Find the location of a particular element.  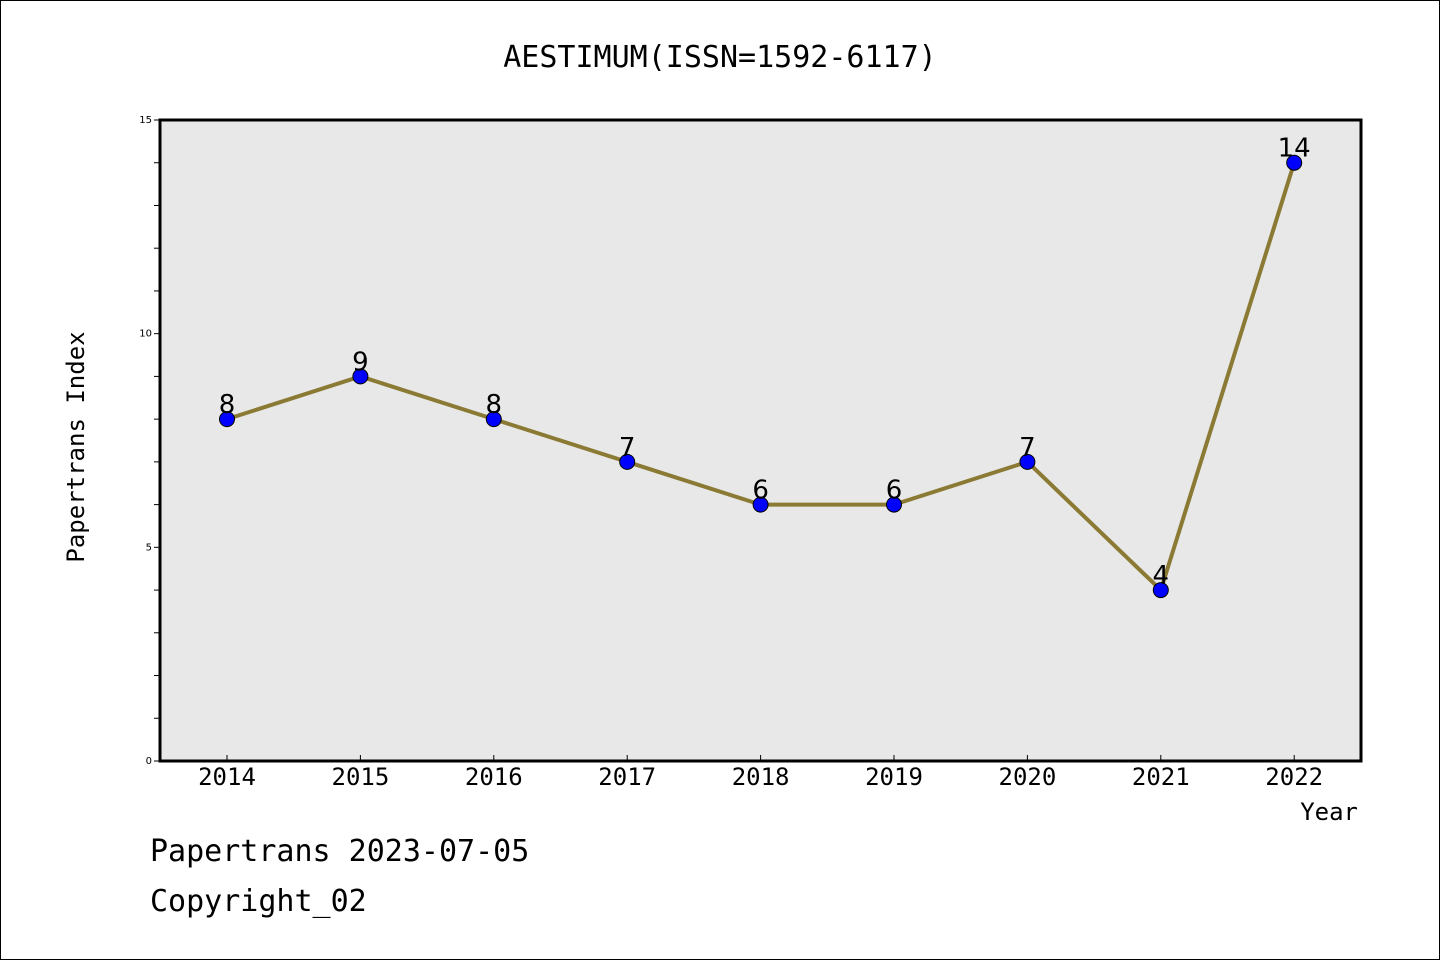

data-label: 9 is located at coordinates (360, 362).